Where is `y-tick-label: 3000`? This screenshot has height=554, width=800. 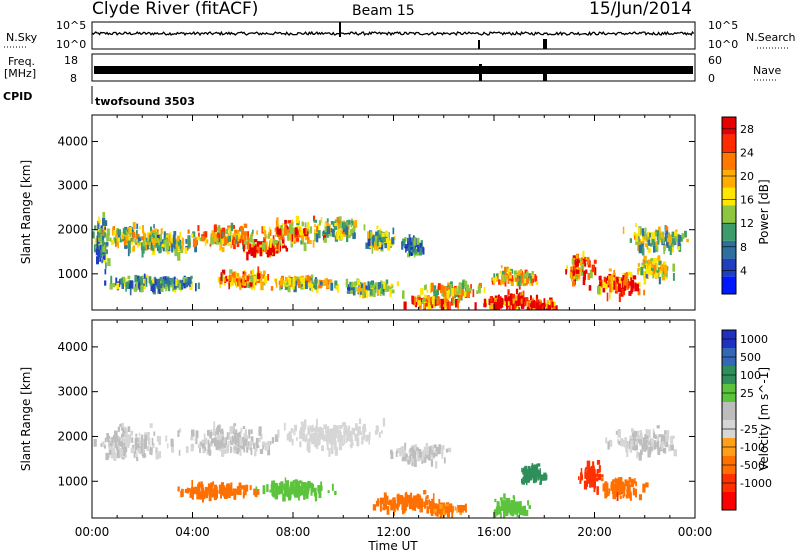 y-tick-label: 3000 is located at coordinates (72, 392).